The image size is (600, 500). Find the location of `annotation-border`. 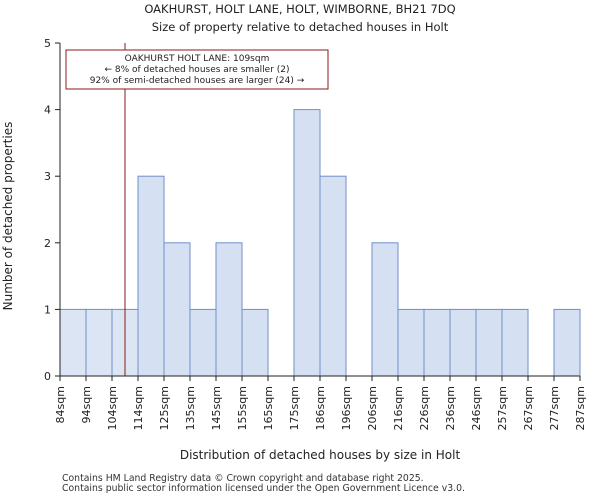

annotation-border is located at coordinates (197, 69).